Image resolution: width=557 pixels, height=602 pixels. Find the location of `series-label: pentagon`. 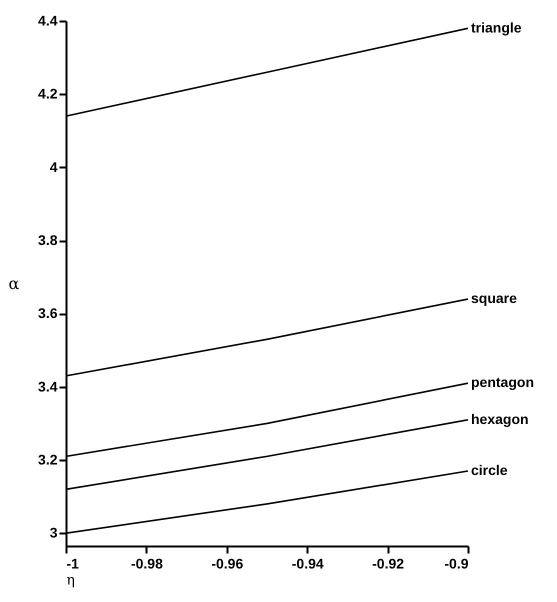

series-label: pentagon is located at coordinates (502, 382).